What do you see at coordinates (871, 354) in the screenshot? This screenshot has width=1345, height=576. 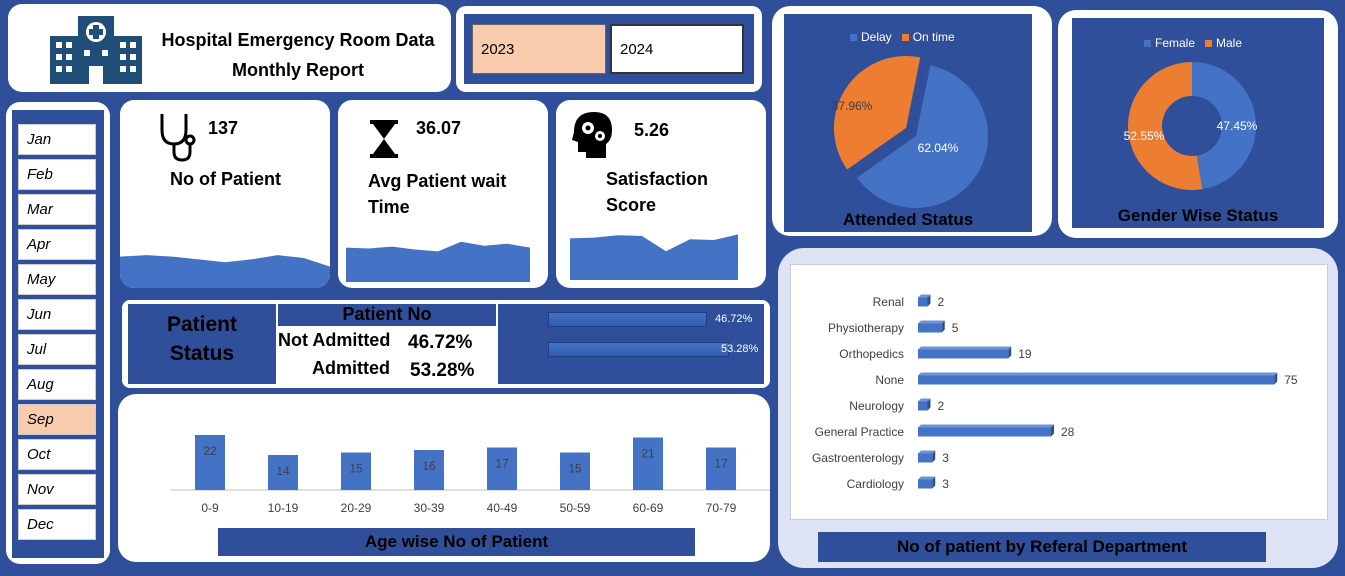 I see `referral-category-label: Orthopedics` at bounding box center [871, 354].